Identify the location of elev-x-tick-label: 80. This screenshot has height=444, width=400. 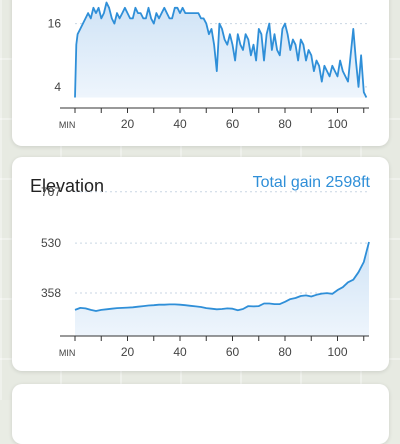
(285, 352).